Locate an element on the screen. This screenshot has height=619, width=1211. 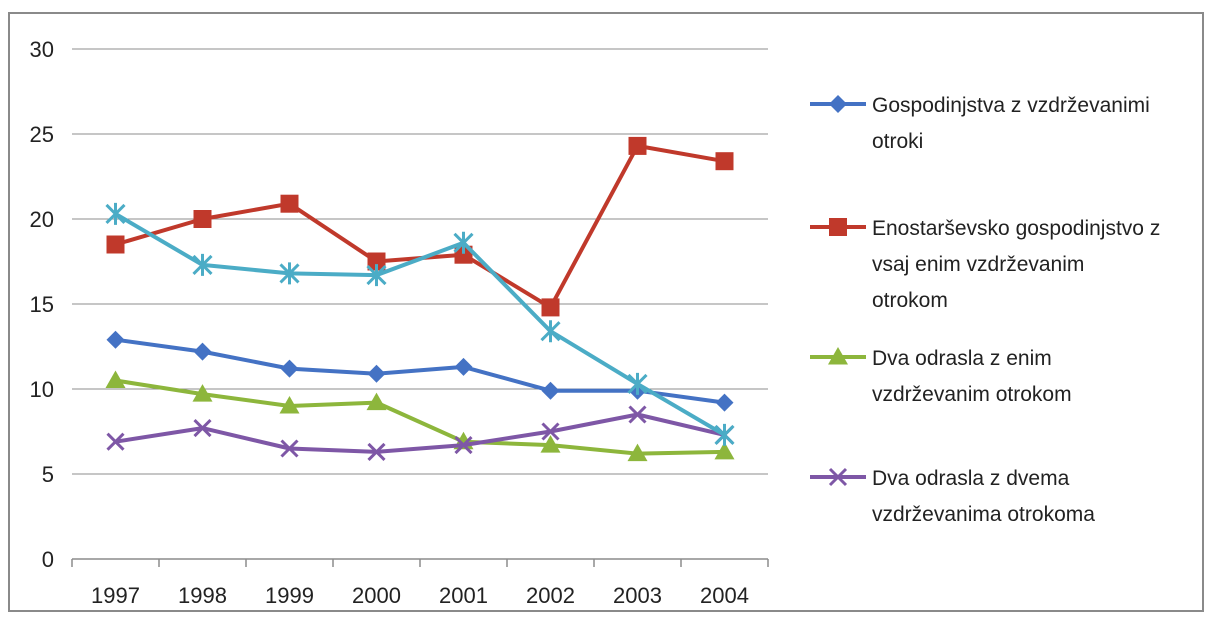
y-tick-label: 30 is located at coordinates (42, 49).